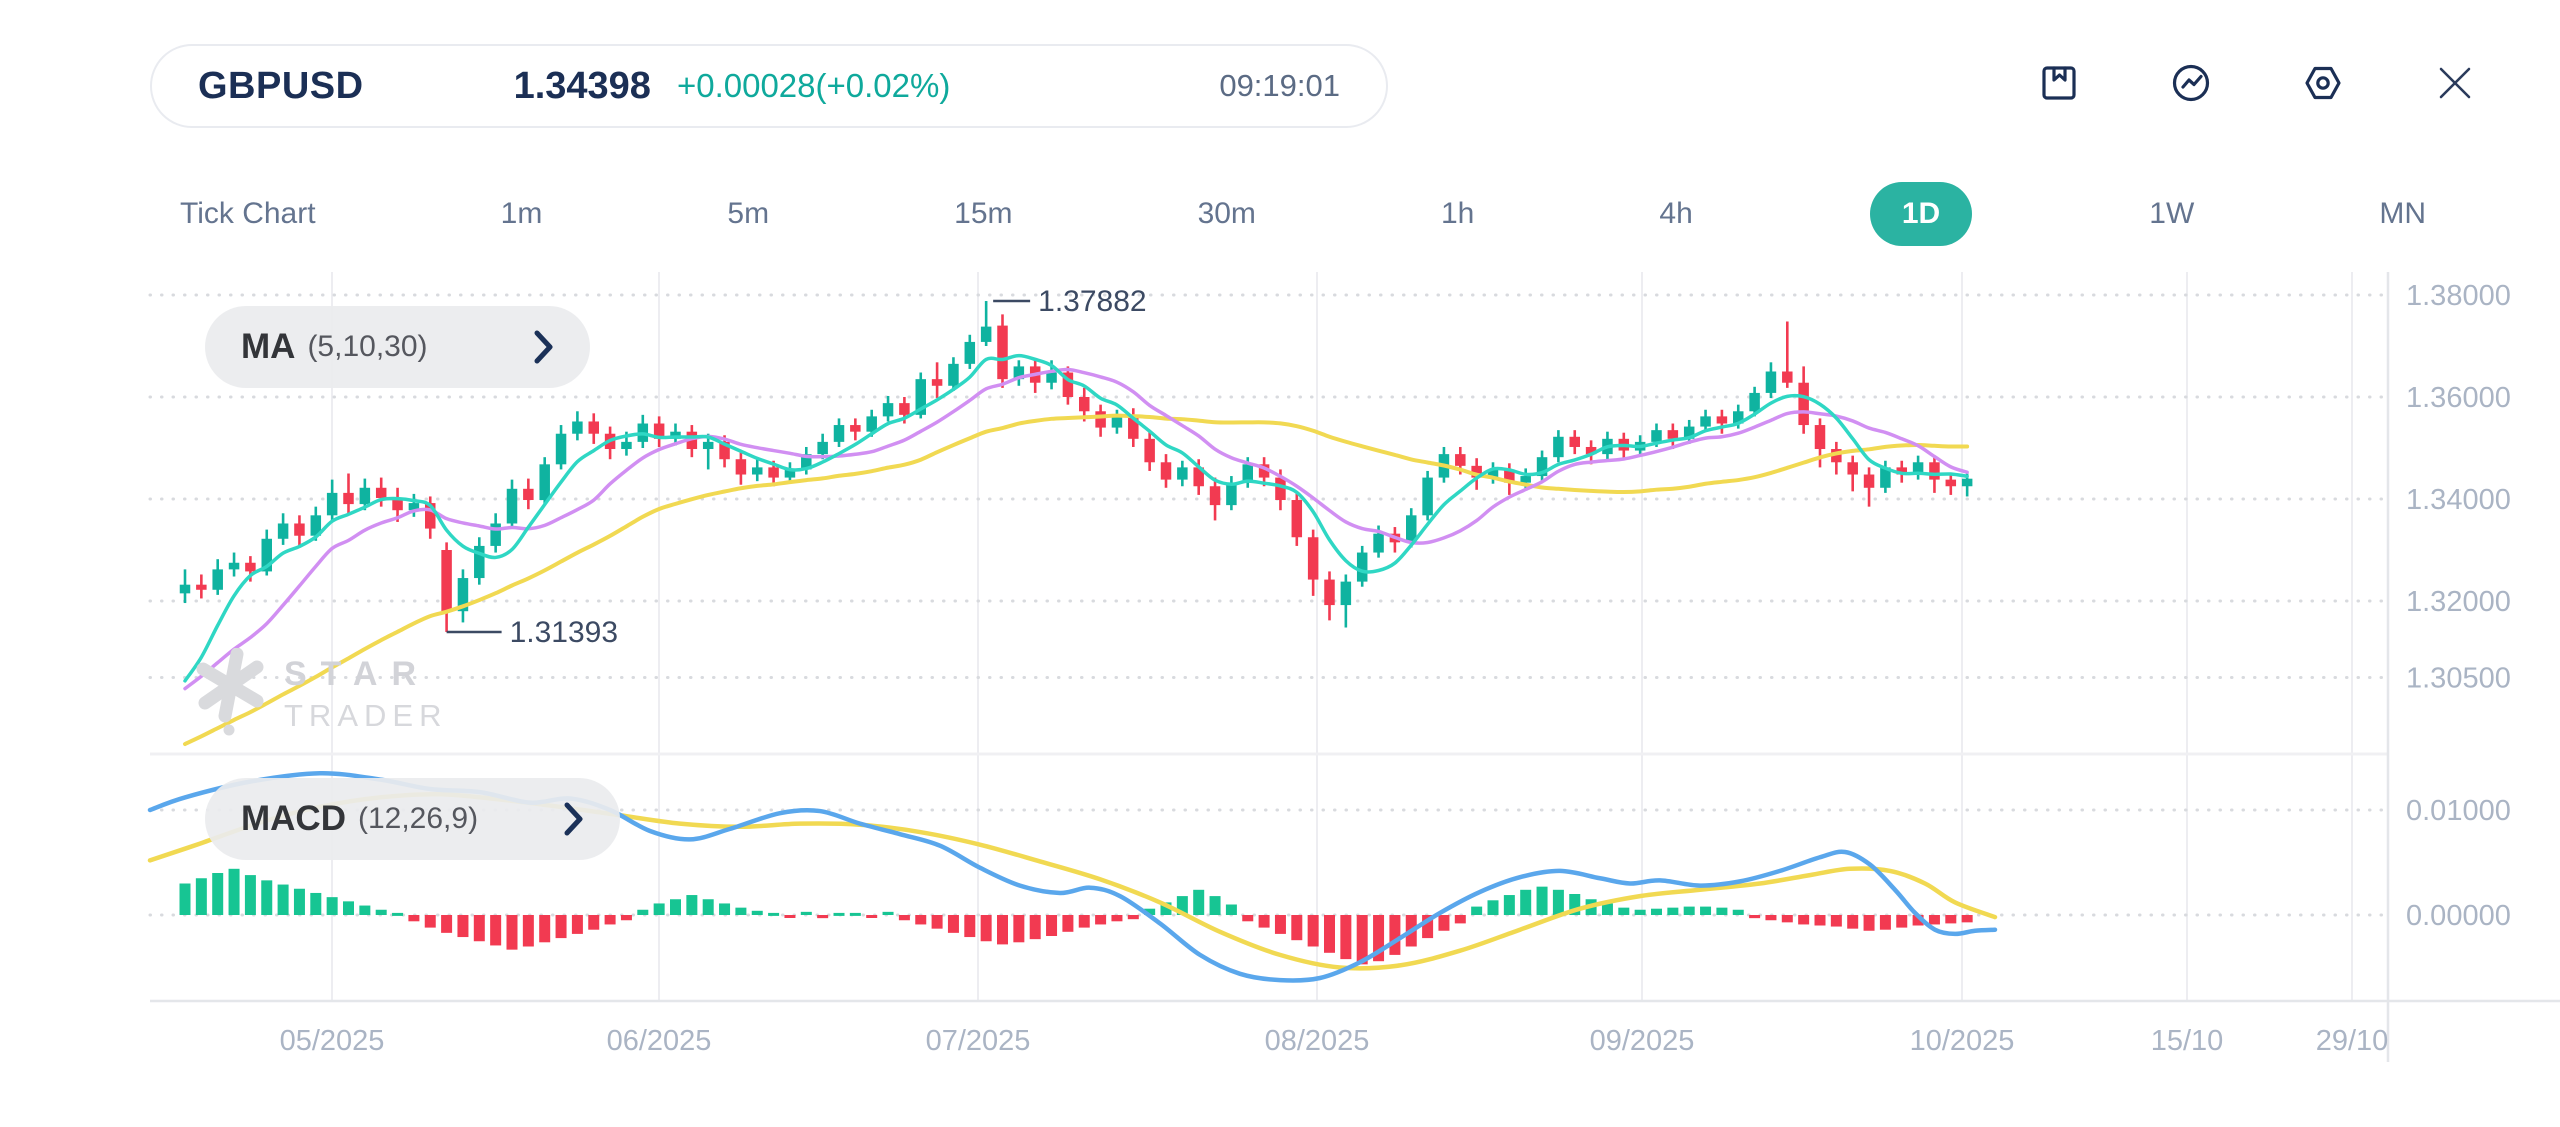  I want to click on tab-mn: MN, so click(2402, 213).